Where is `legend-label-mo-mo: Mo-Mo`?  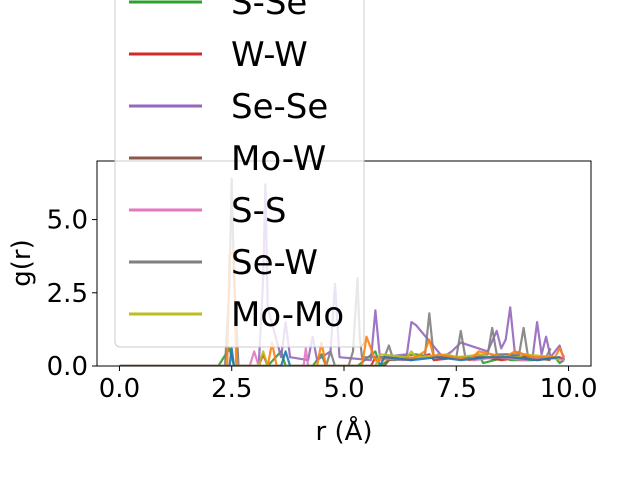
legend-label-mo-mo: Mo-Mo is located at coordinates (287, 315).